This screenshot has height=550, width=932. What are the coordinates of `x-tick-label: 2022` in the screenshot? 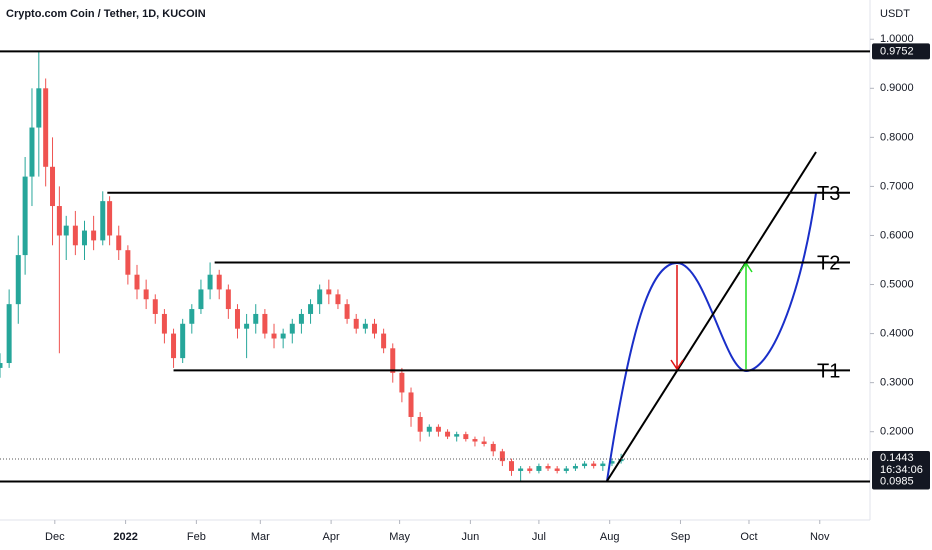 It's located at (125, 537).